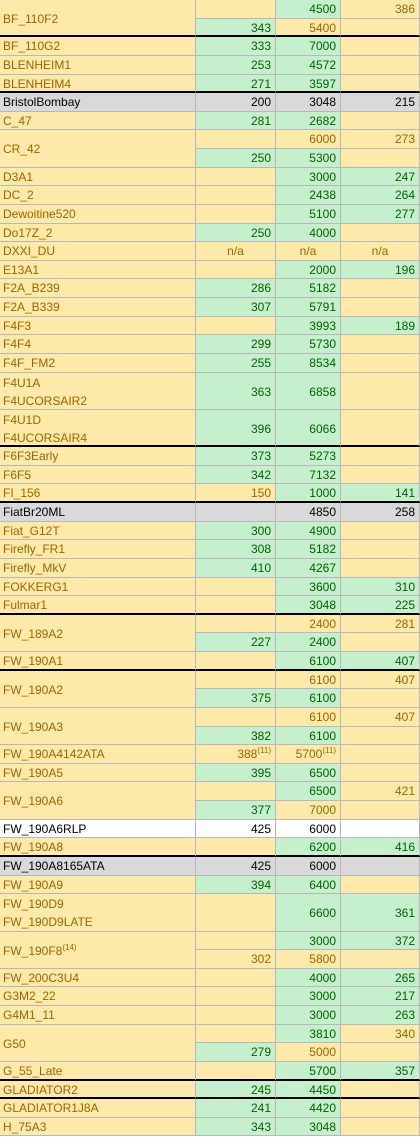  I want to click on cell-value: 4572, so click(322, 65).